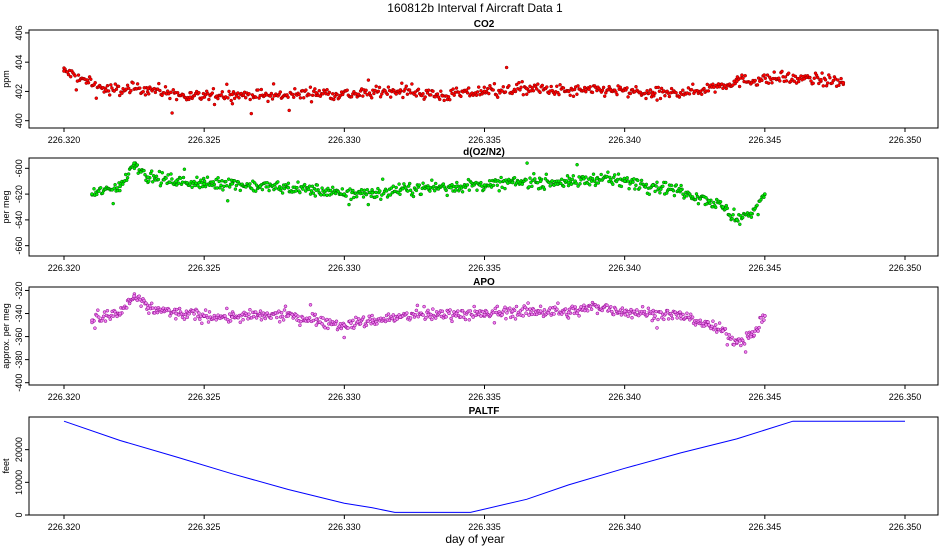 The image size is (950, 550). Describe the element at coordinates (624, 268) in the screenshot. I see `x-tick-label-o2n2-4: 226.340` at that location.